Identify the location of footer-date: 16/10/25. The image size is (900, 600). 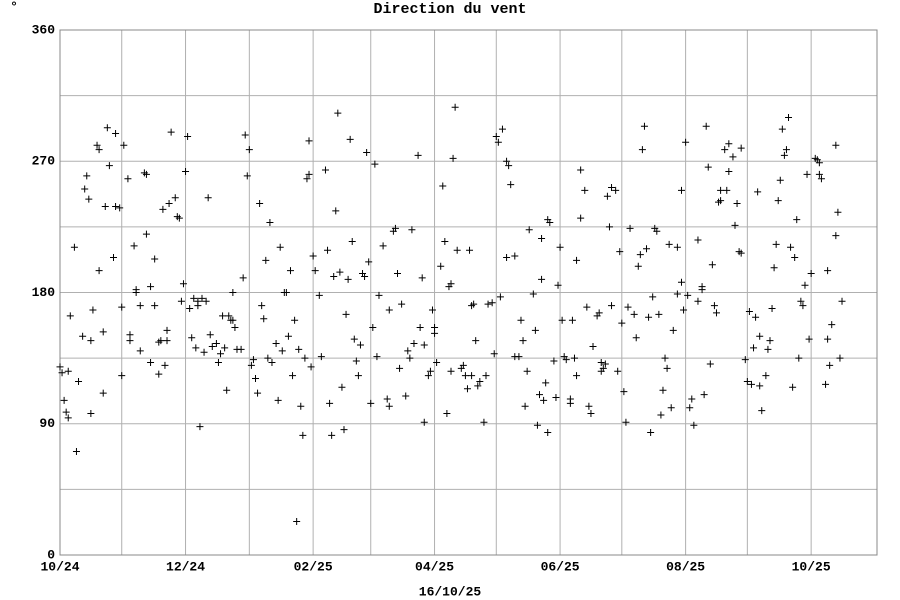
(450, 591).